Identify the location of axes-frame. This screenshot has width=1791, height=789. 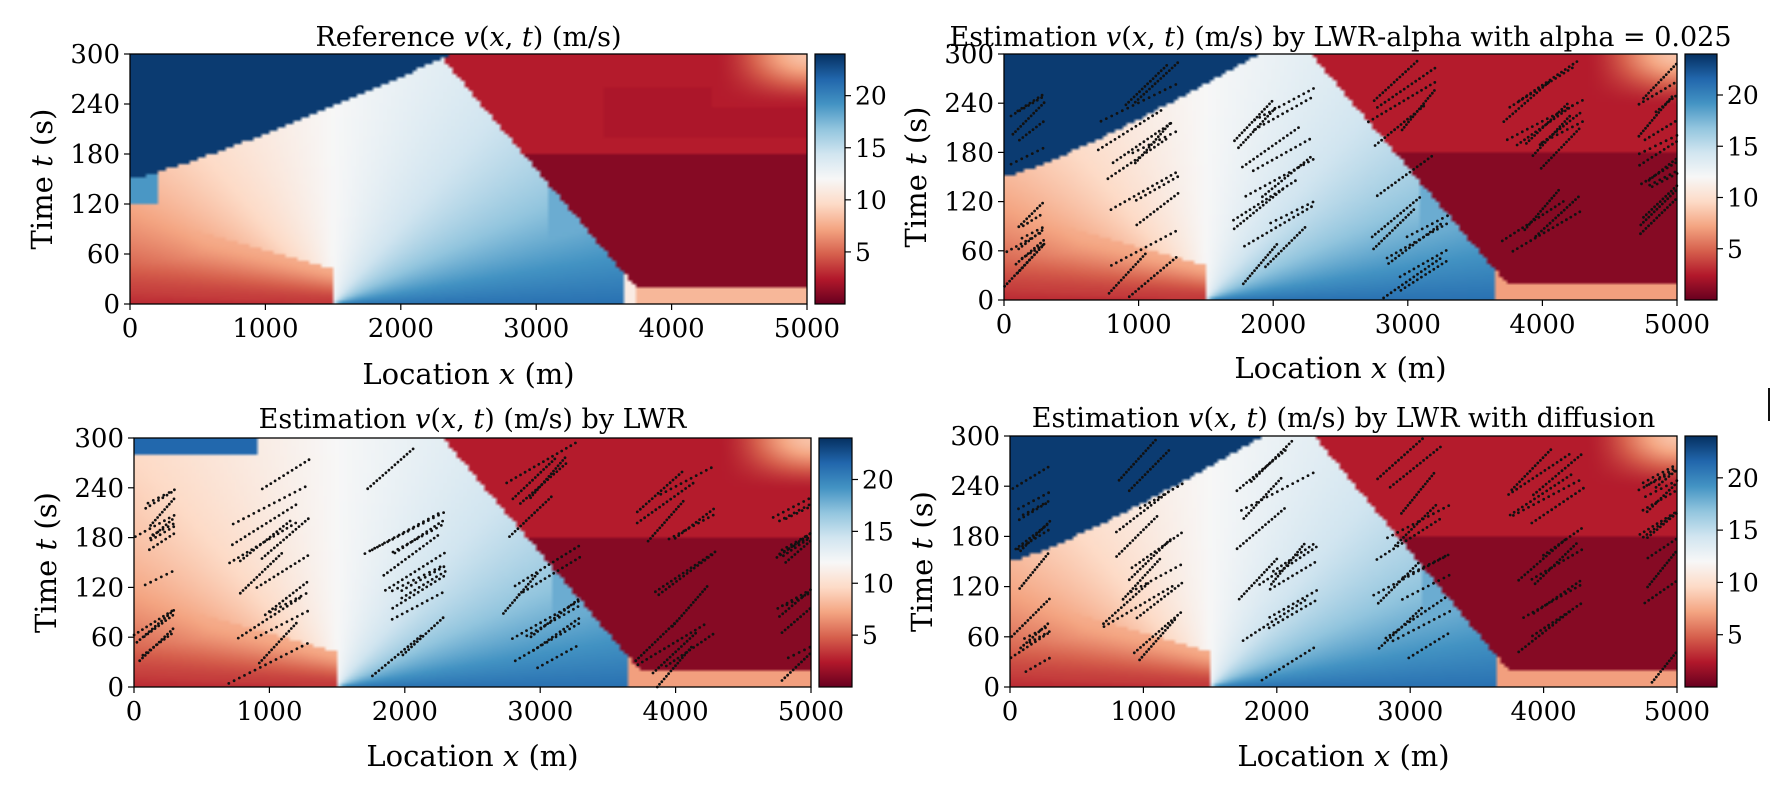
(472, 562).